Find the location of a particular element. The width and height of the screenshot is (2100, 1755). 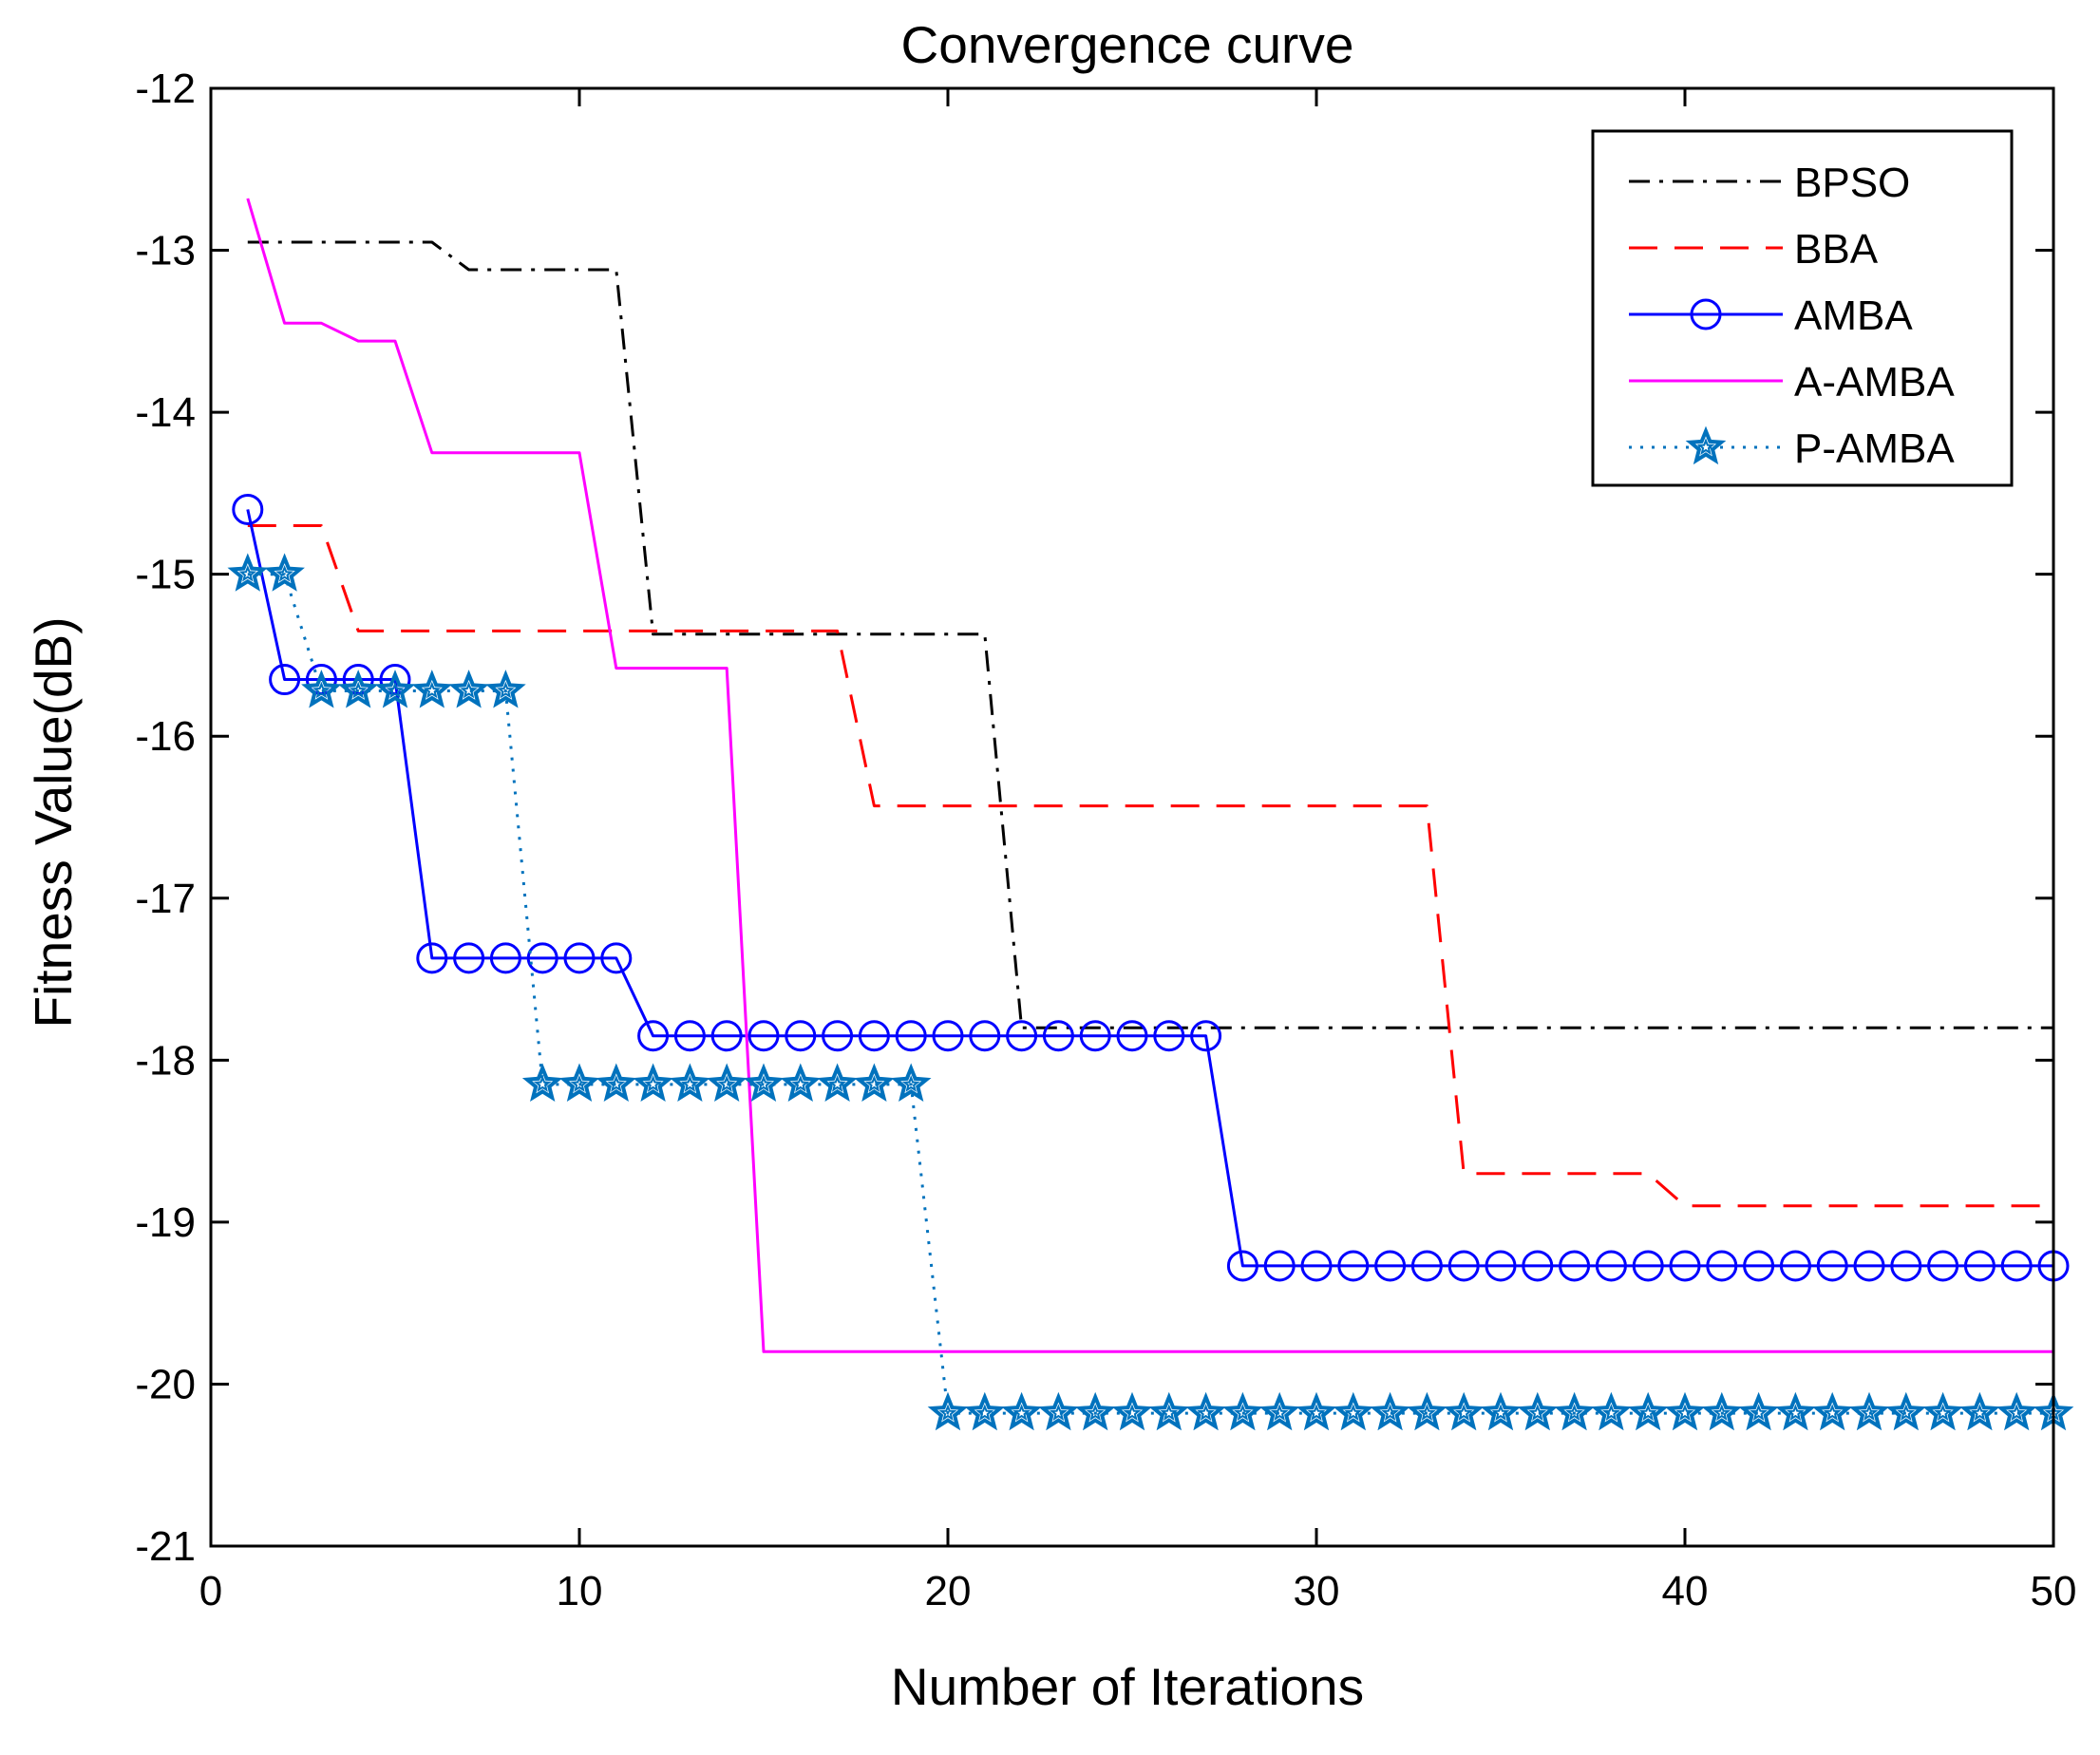

legend-marker-p-amba is located at coordinates (1706, 445).